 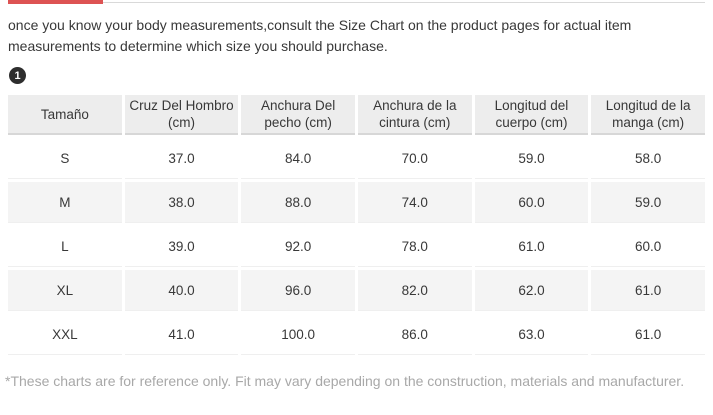 I want to click on column-header-sleeve-length: Longitud de la manga (cm), so click(x=648, y=115).